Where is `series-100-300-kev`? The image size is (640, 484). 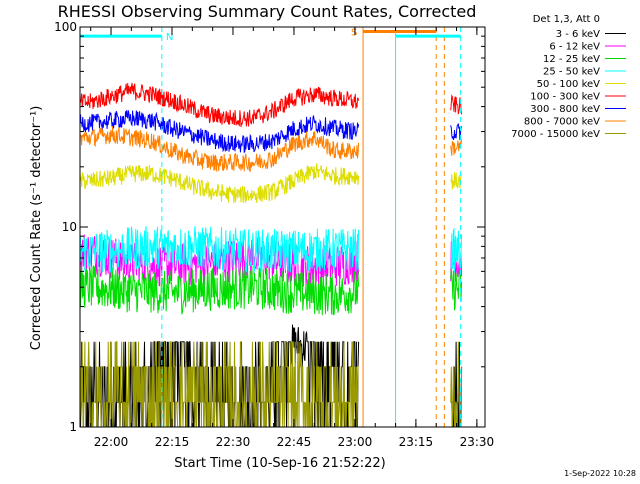
series-100-300-kev is located at coordinates (271, 105).